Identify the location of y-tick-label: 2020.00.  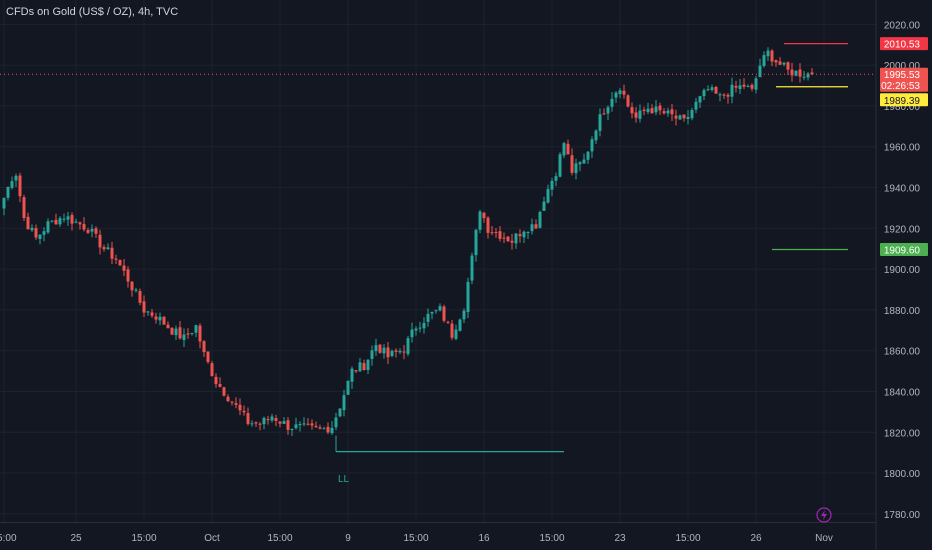
(902, 25).